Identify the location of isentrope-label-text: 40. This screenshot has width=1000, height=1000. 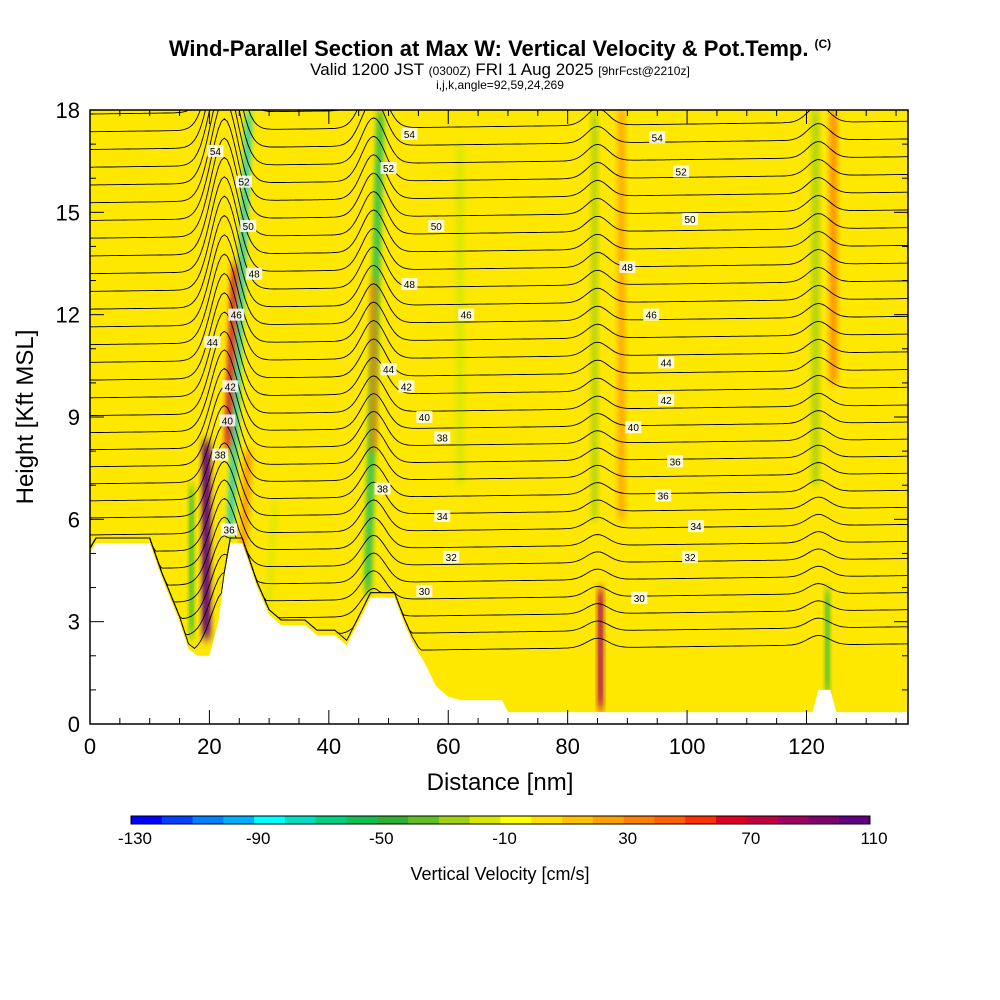
(634, 428).